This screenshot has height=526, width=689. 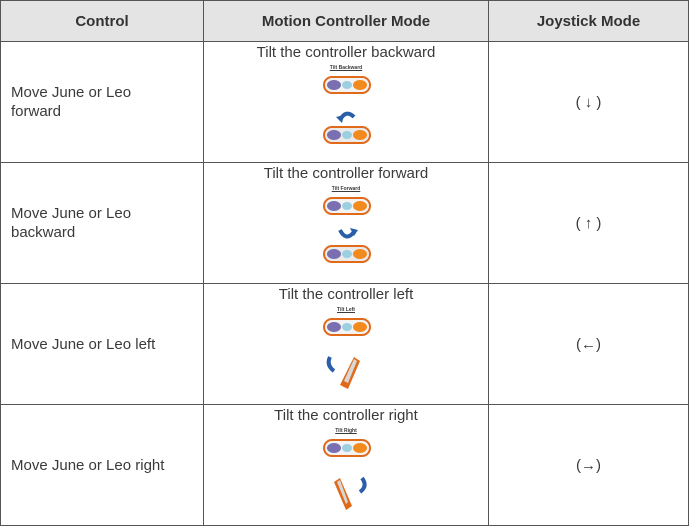 What do you see at coordinates (588, 465) in the screenshot?
I see `joystick-cell: (→)` at bounding box center [588, 465].